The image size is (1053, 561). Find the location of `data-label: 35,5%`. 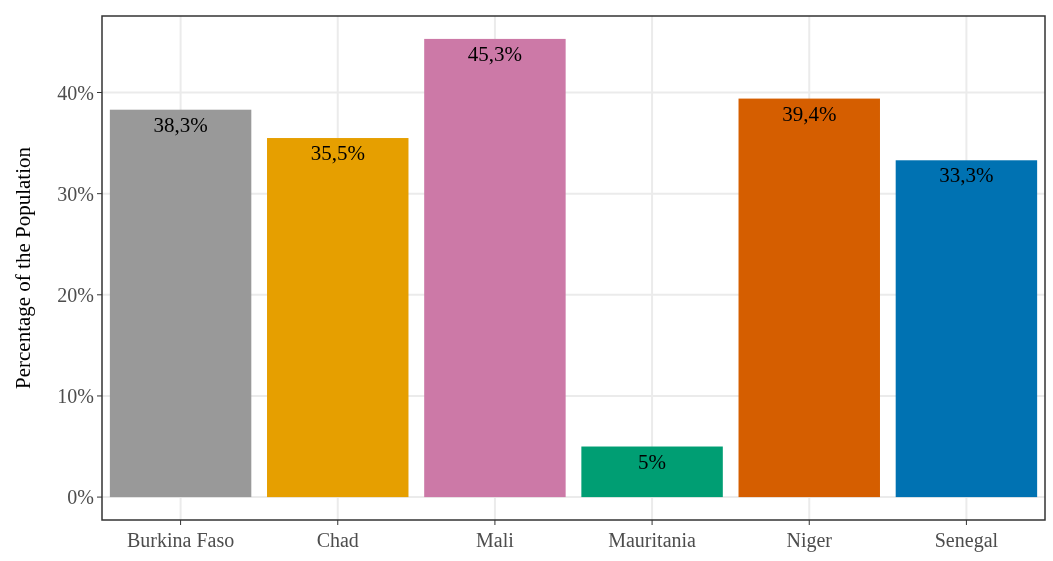

data-label: 35,5% is located at coordinates (337, 153).